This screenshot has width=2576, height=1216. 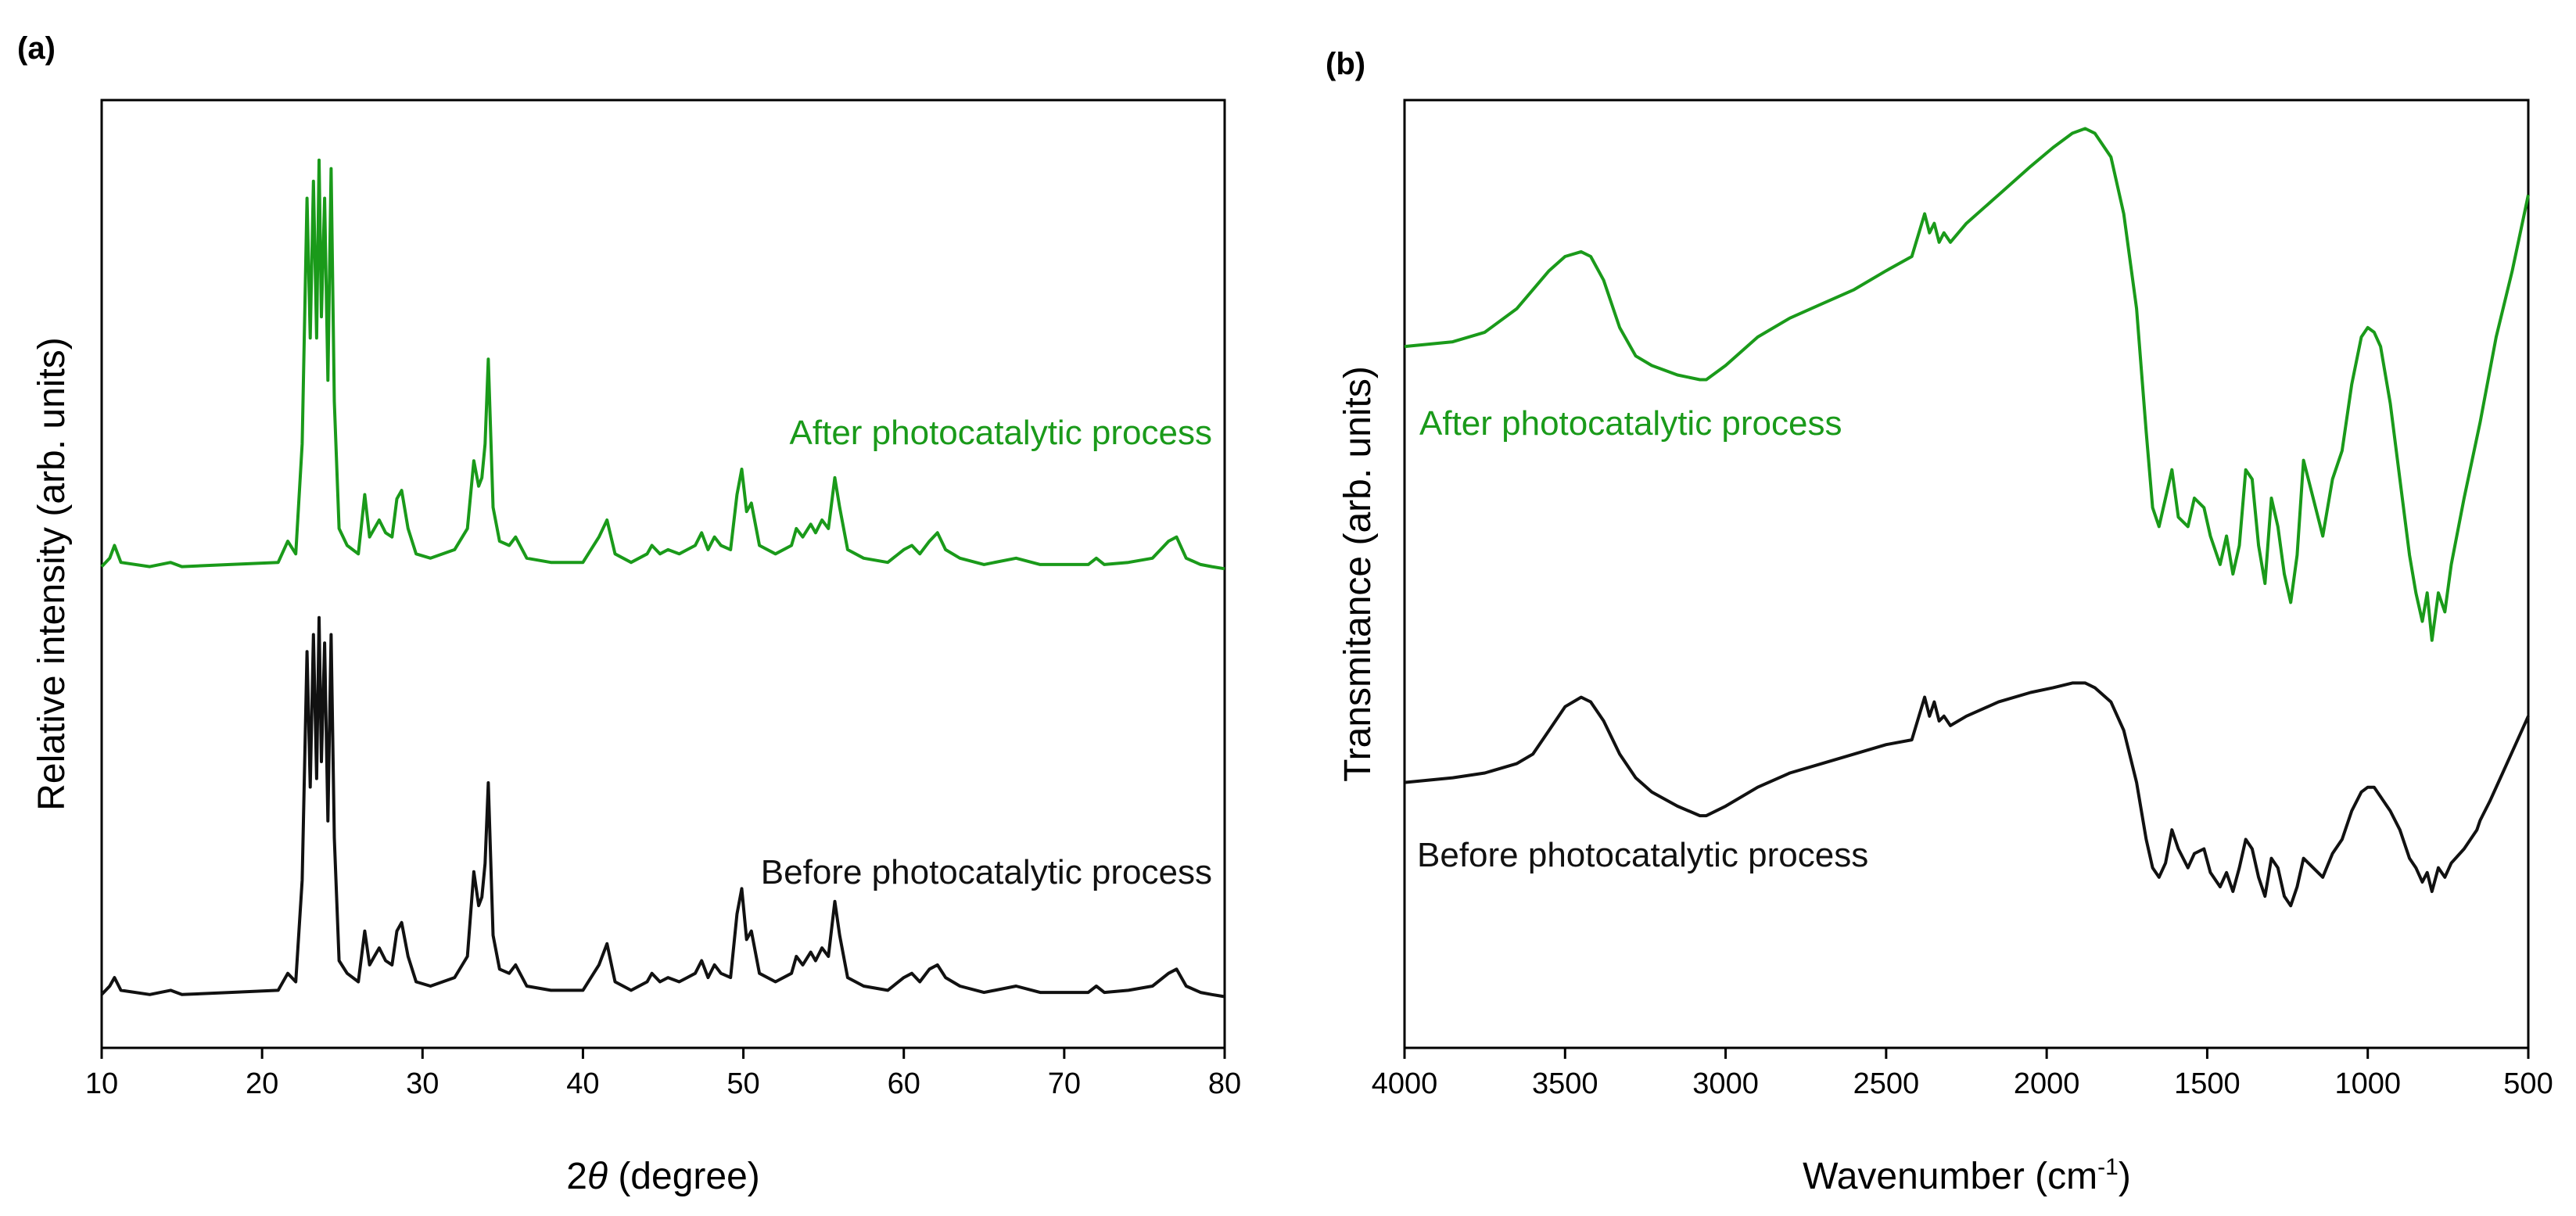 I want to click on x-tick-label: 80, so click(x=1224, y=1083).